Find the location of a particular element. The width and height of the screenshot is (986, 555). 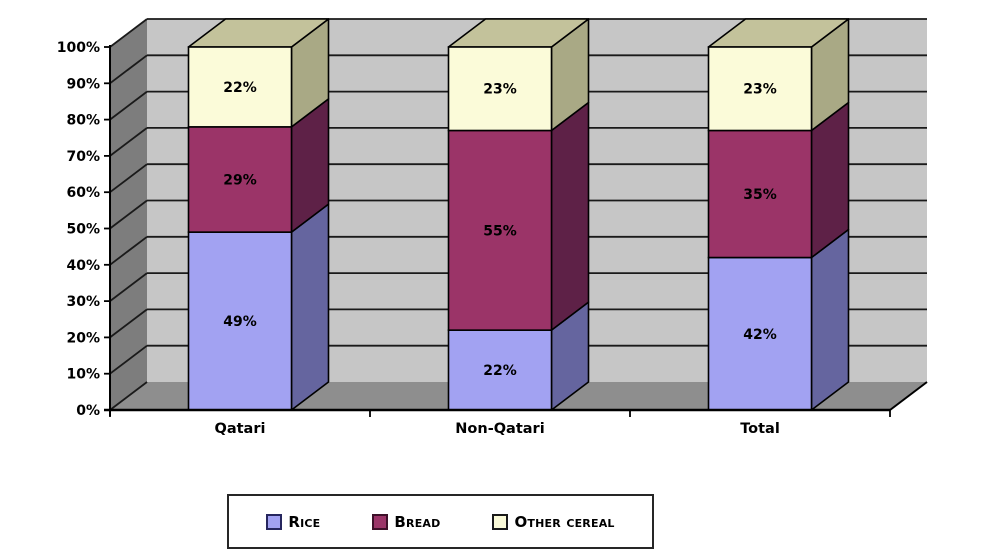

category-label: Qatari is located at coordinates (240, 429).